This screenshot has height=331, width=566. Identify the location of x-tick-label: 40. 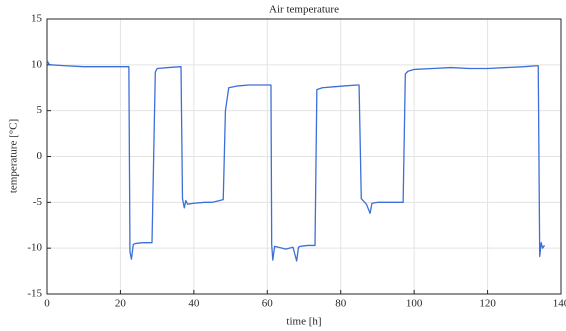
(194, 304).